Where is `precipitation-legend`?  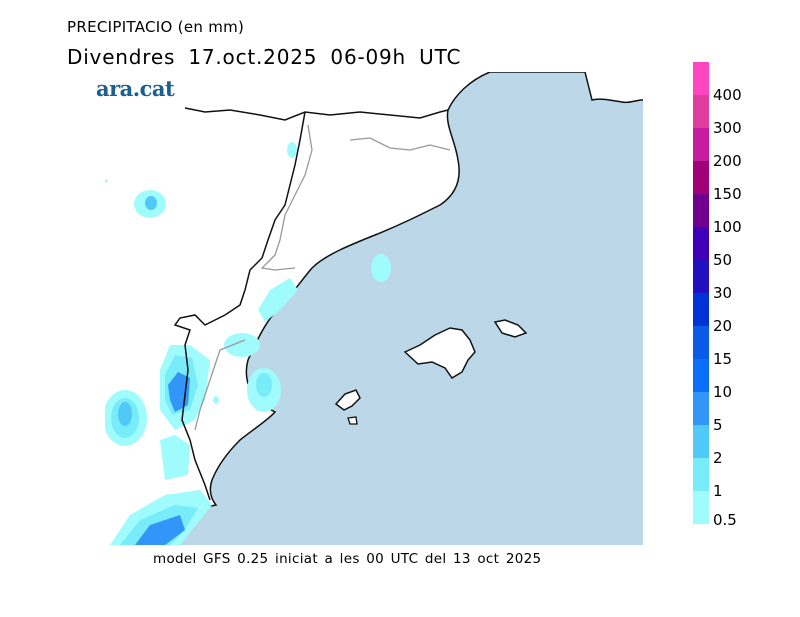
precipitation-legend is located at coordinates (701, 293).